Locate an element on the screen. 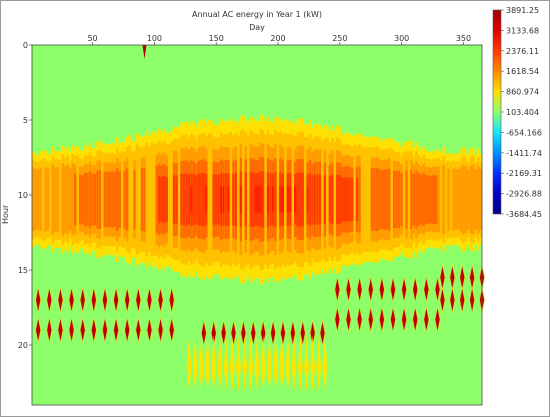 The height and width of the screenshot is (417, 550). x-tick-label: 350 is located at coordinates (463, 38).